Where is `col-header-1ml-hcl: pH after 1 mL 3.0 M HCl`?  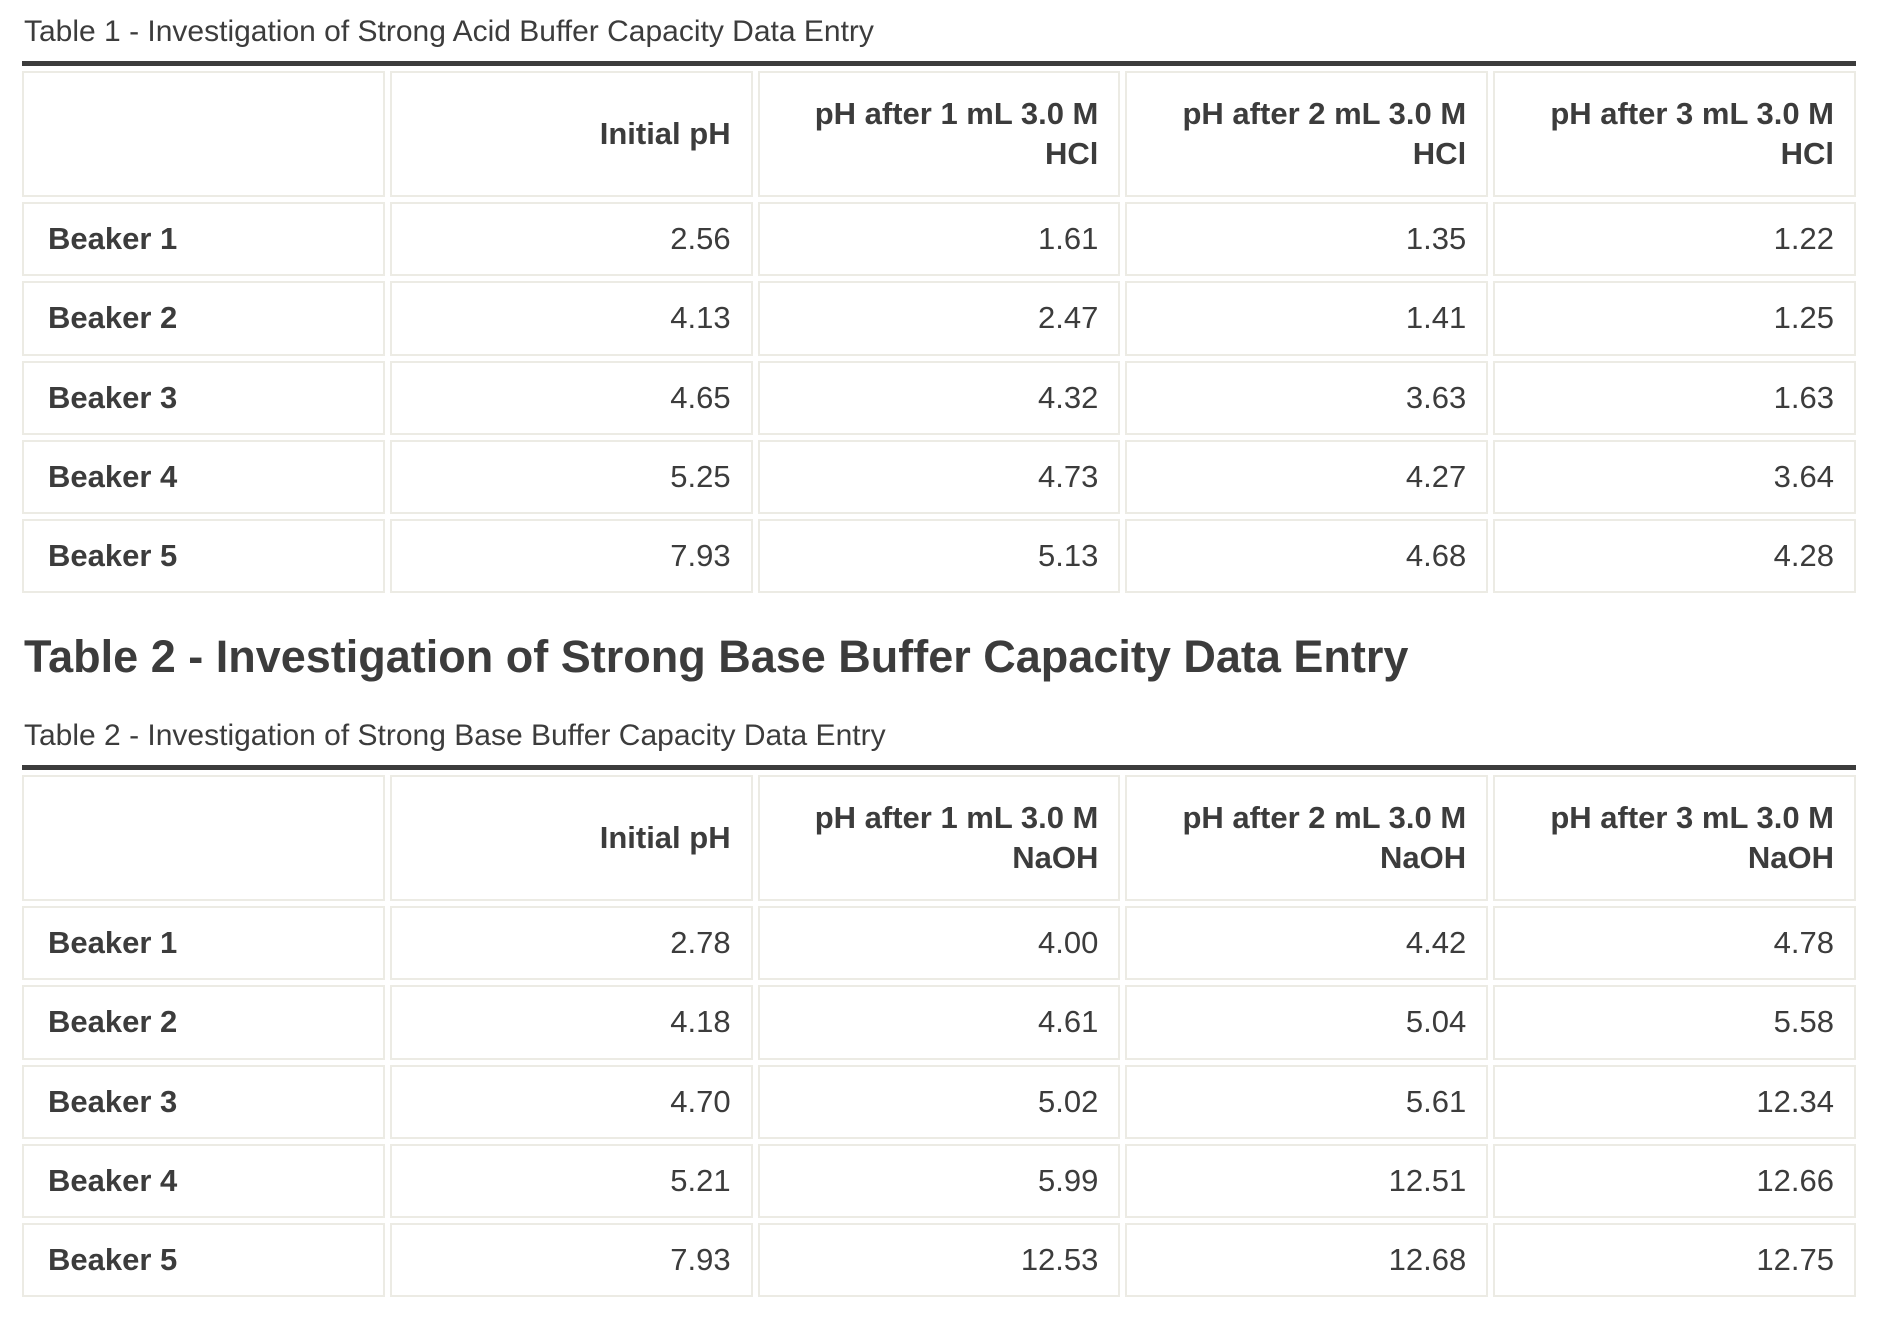 col-header-1ml-hcl: pH after 1 mL 3.0 M HCl is located at coordinates (939, 134).